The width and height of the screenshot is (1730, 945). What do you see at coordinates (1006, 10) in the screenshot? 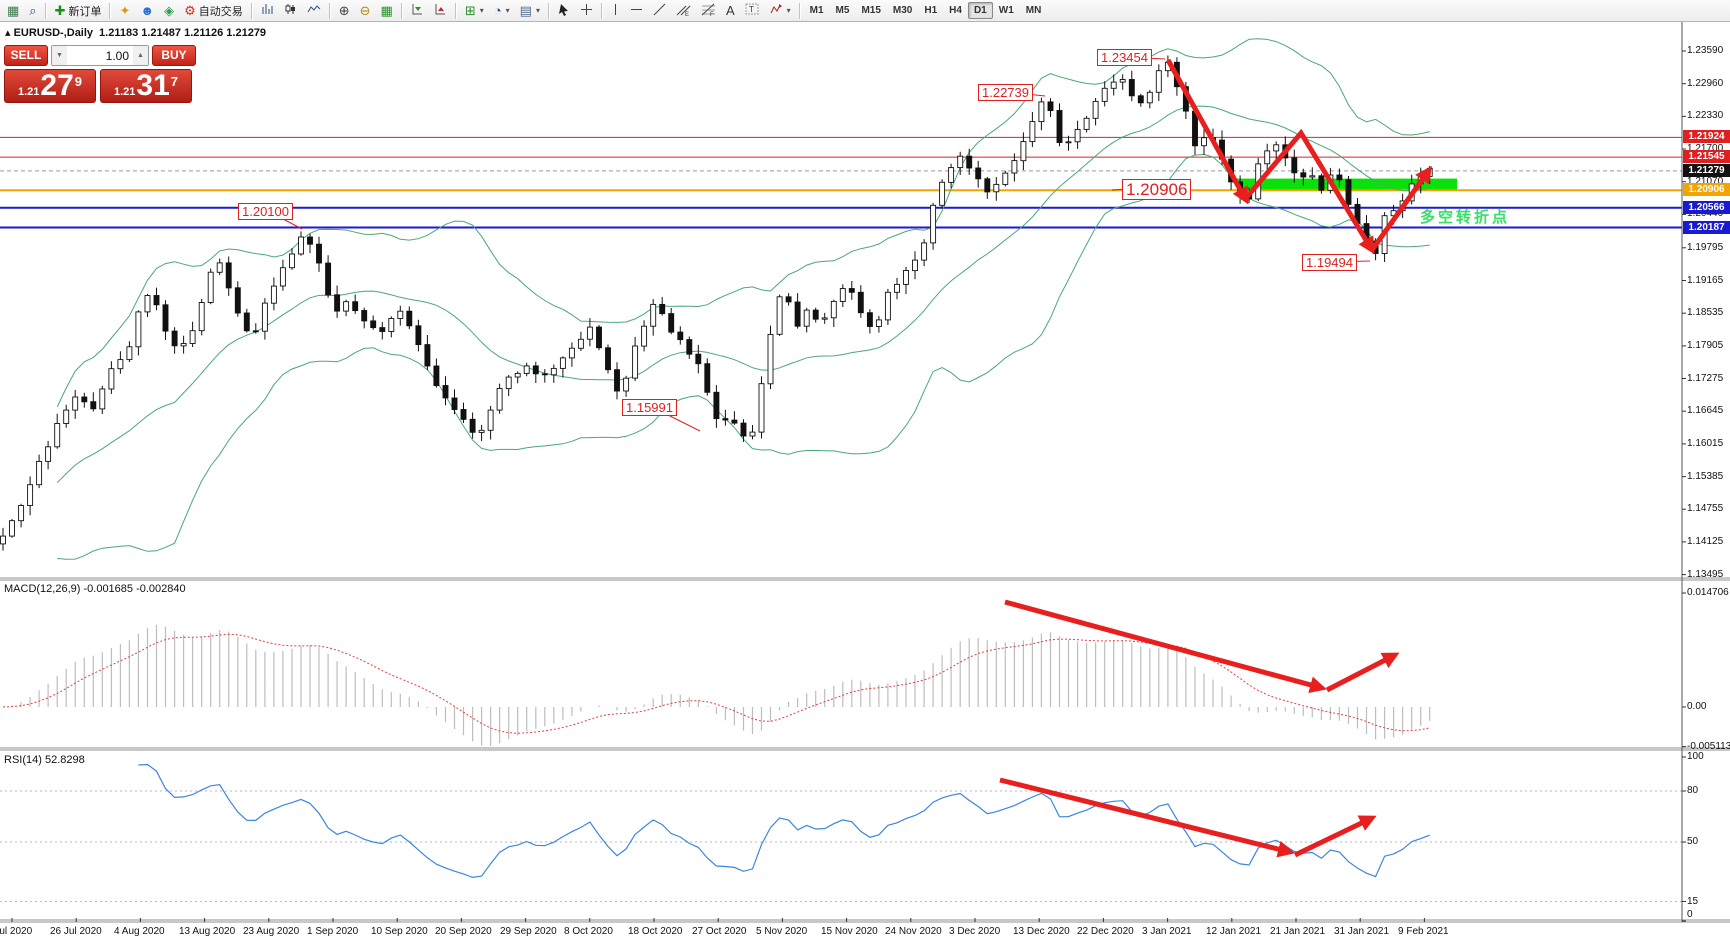
I see `timeframe-w1: W1` at bounding box center [1006, 10].